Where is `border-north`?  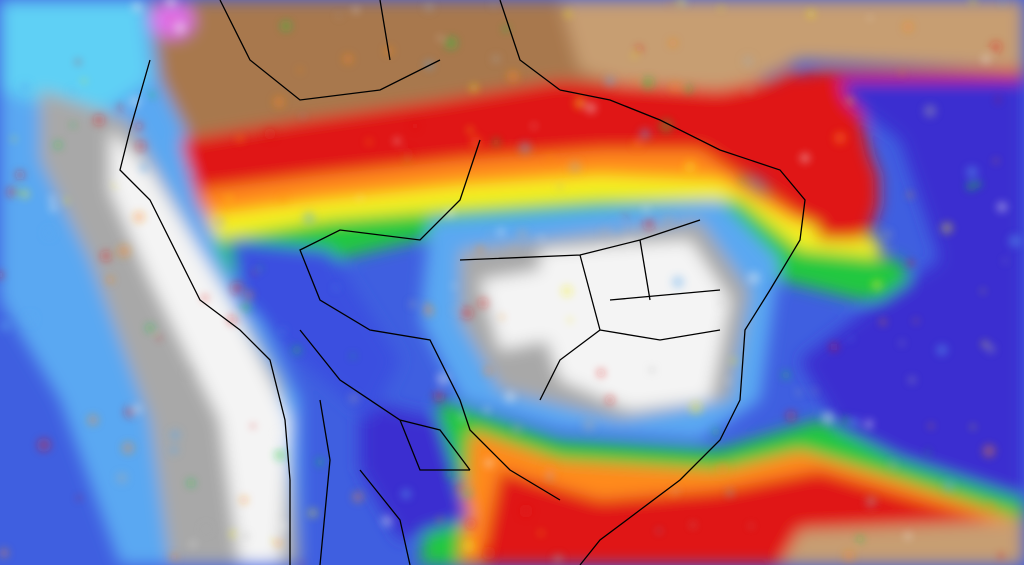
border-north is located at coordinates (390, 50).